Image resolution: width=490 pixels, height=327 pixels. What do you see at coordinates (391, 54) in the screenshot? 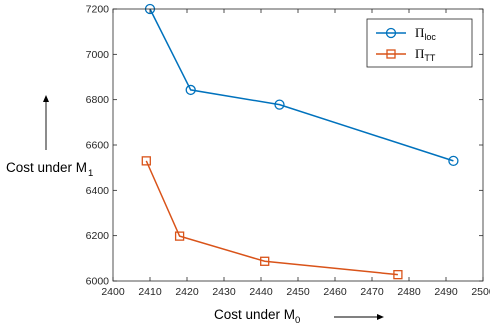
I see `legend-marker-tt` at bounding box center [391, 54].